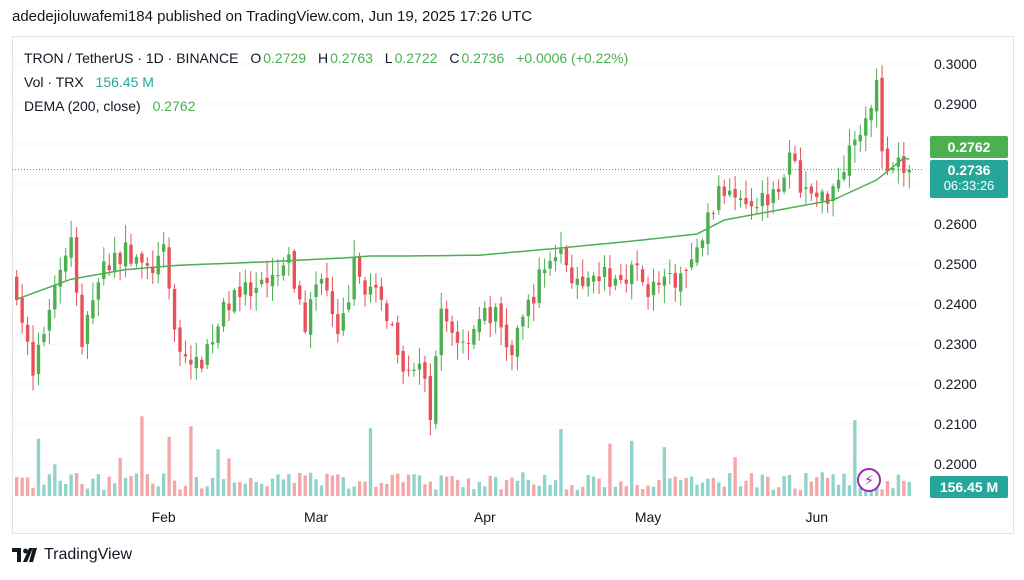 This screenshot has height=580, width=1024. What do you see at coordinates (24, 555) in the screenshot?
I see `tradingview-logo-icon` at bounding box center [24, 555].